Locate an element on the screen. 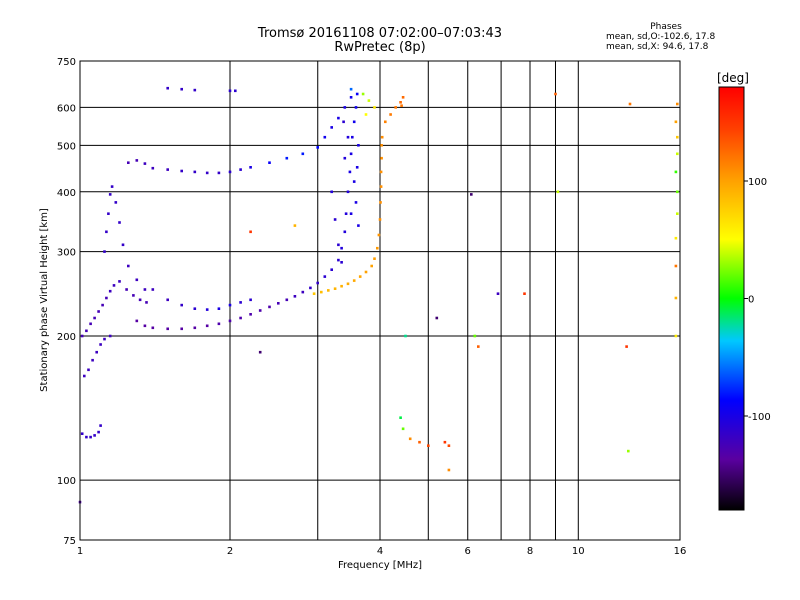 This screenshot has height=600, width=800. x-tick-label: 8 is located at coordinates (530, 551).